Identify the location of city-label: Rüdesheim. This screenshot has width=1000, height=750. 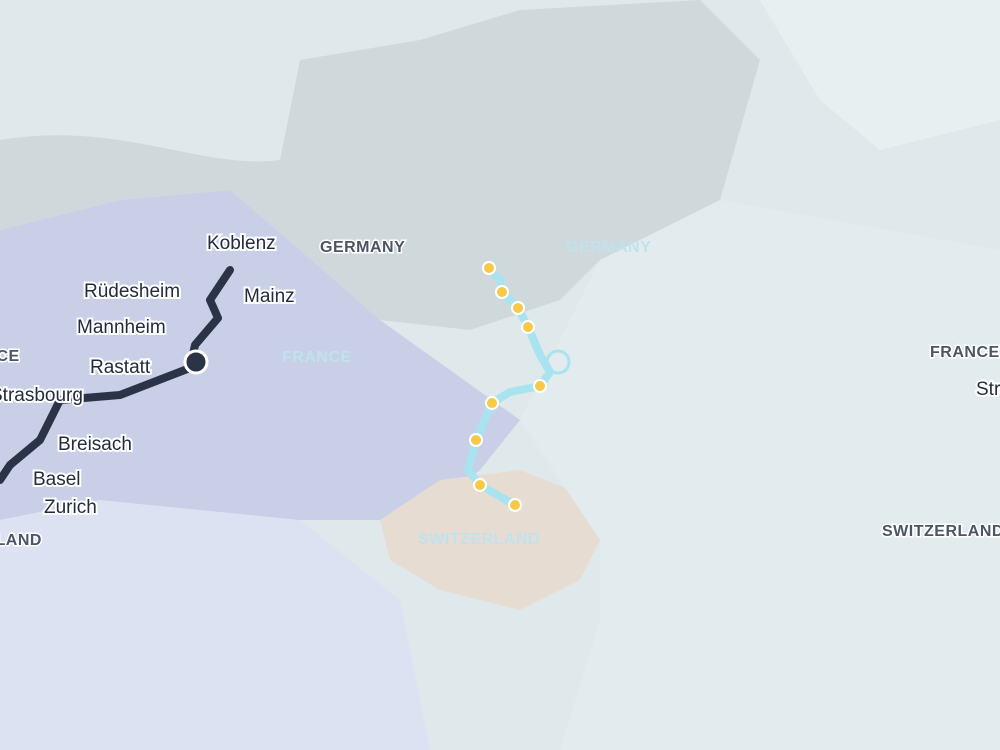
(132, 291).